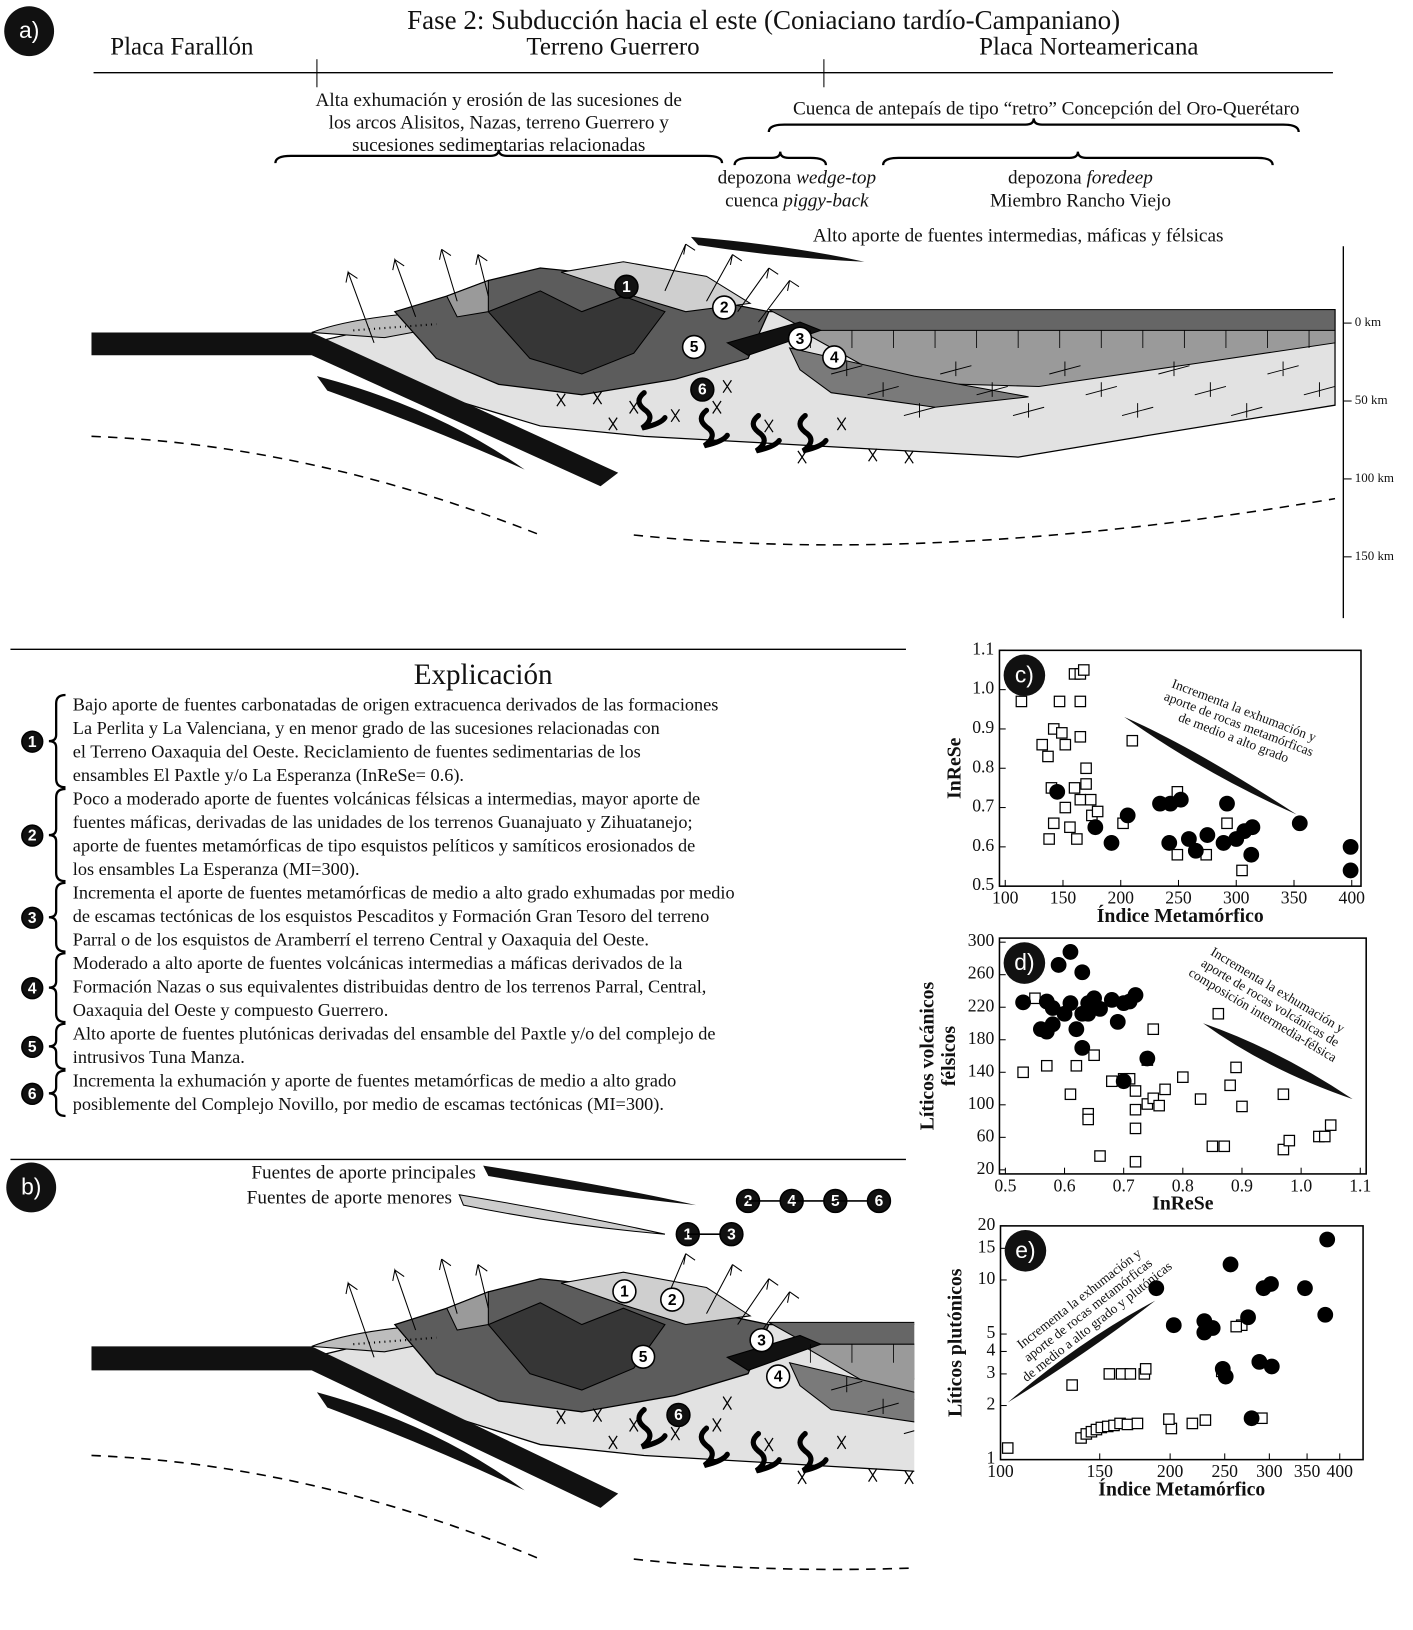 This screenshot has height=1630, width=1413. I want to click on x-tick-label: 350, so click(1294, 898).